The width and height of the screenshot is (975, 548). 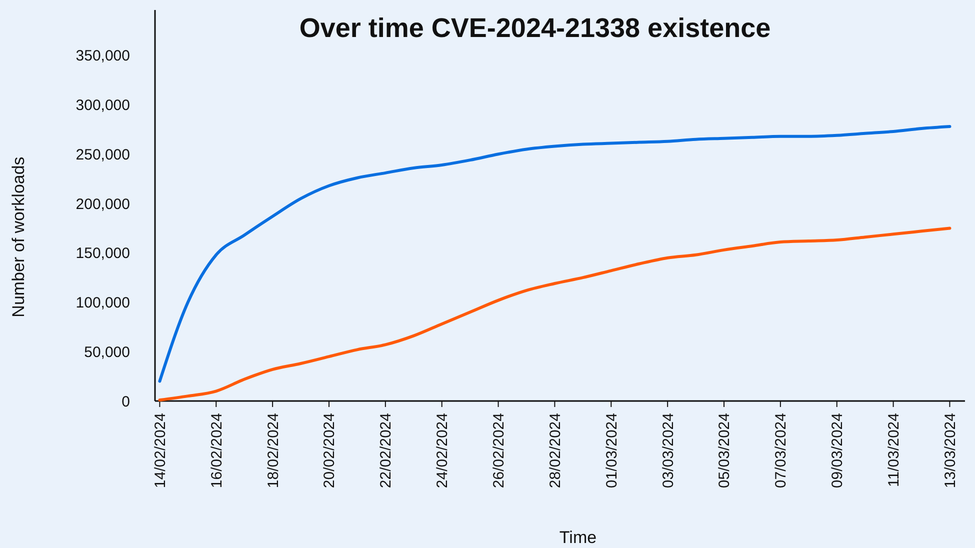 I want to click on y-tick-label: 300,000, so click(x=103, y=105).